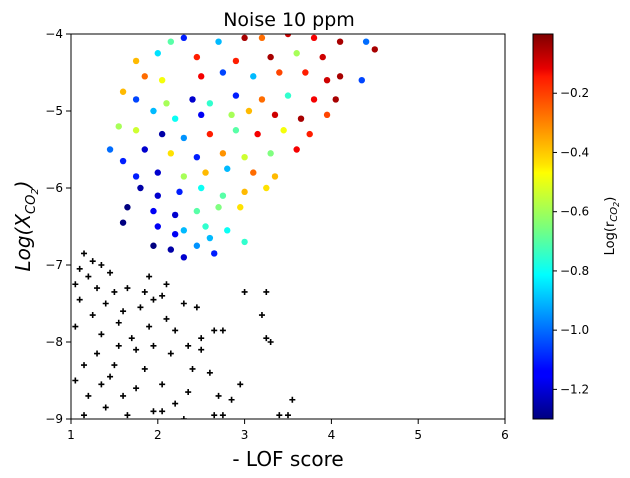  What do you see at coordinates (610, 238) in the screenshot?
I see `colorbar-label-base: Log(r` at bounding box center [610, 238].